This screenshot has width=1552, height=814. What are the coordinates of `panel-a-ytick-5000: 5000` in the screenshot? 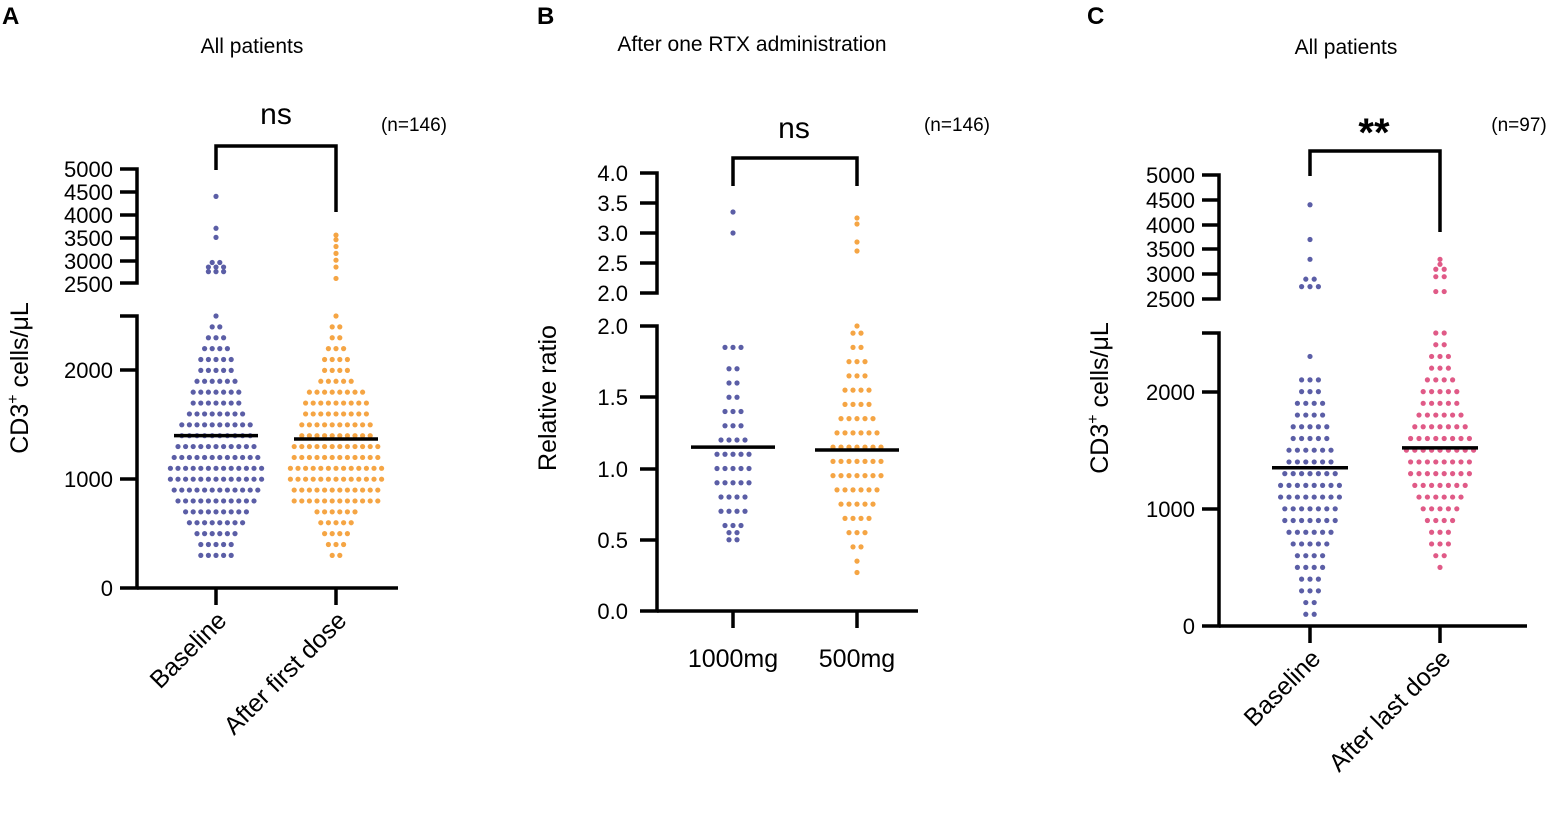 It's located at (88, 169).